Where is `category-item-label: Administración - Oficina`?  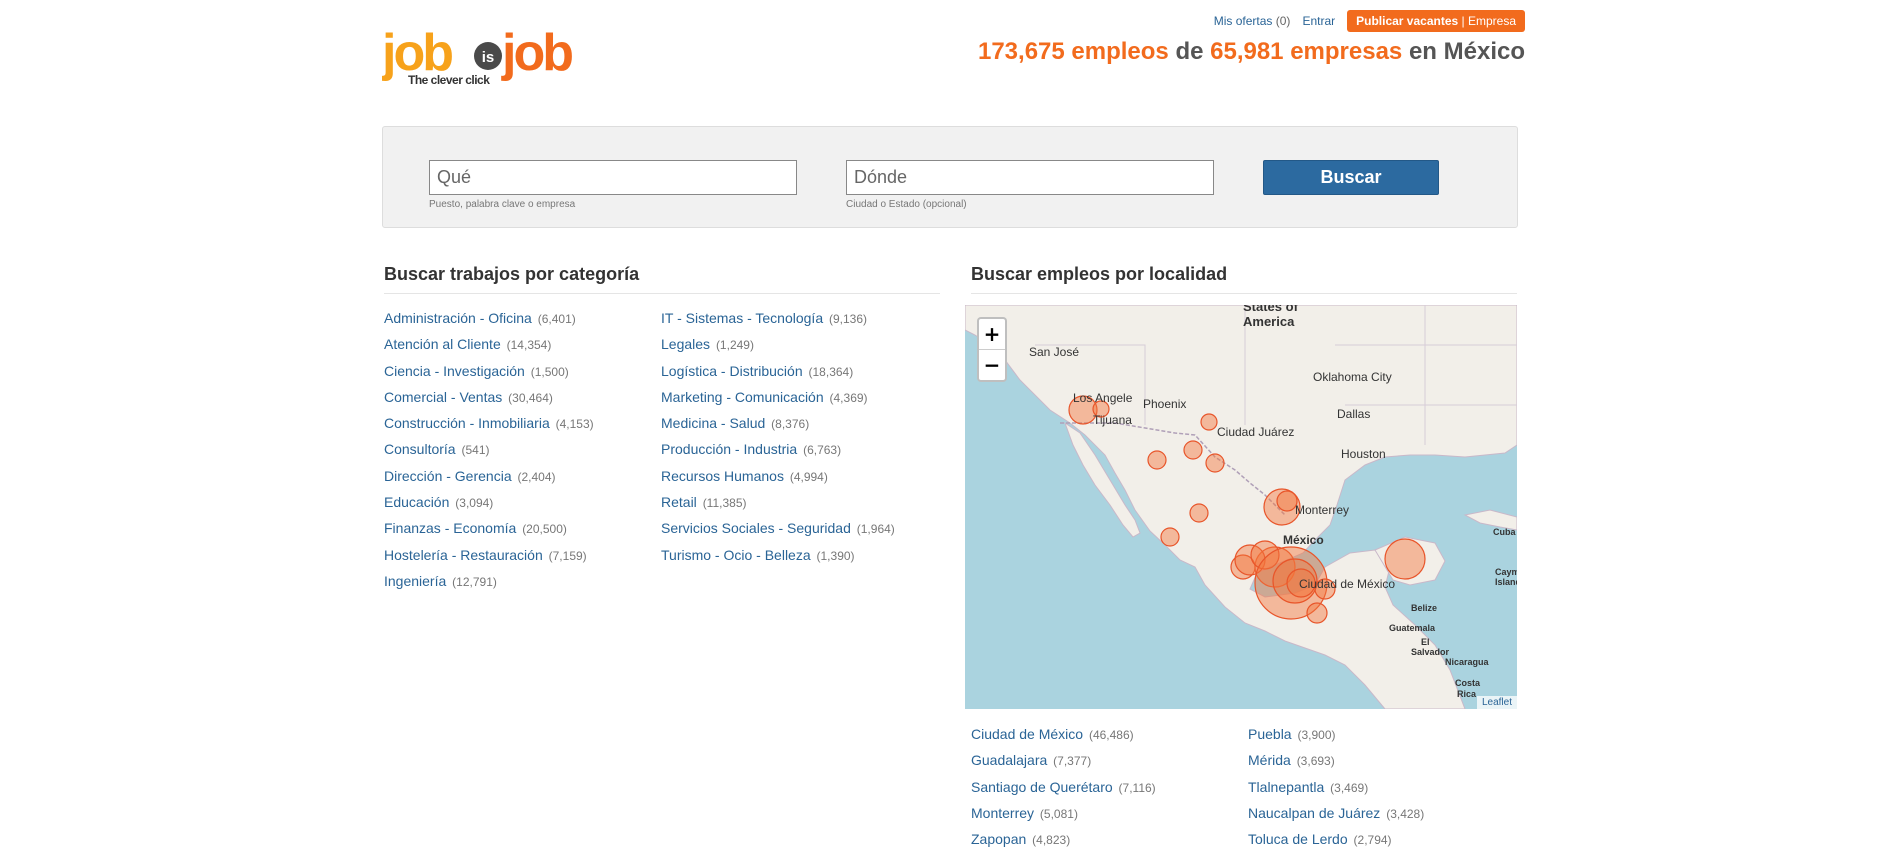 category-item-label: Administración - Oficina is located at coordinates (458, 318).